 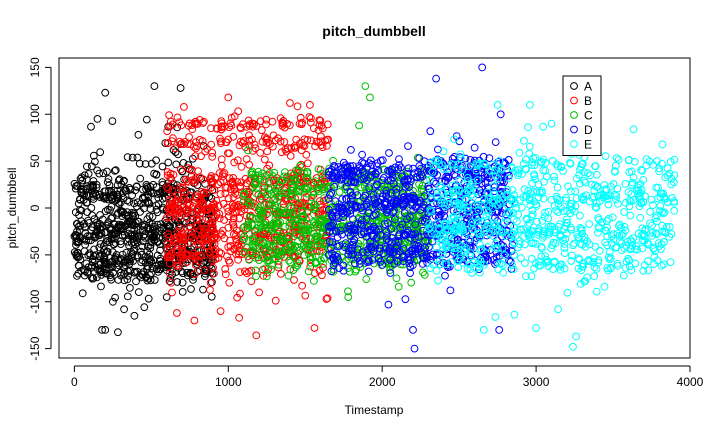 What do you see at coordinates (228, 382) in the screenshot?
I see `x-tick-label: 1000` at bounding box center [228, 382].